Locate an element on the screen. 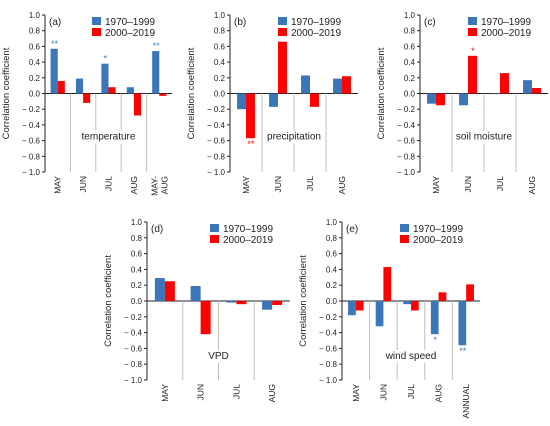 Image resolution: width=550 pixels, height=426 pixels. variable-label: temperature is located at coordinates (109, 137).